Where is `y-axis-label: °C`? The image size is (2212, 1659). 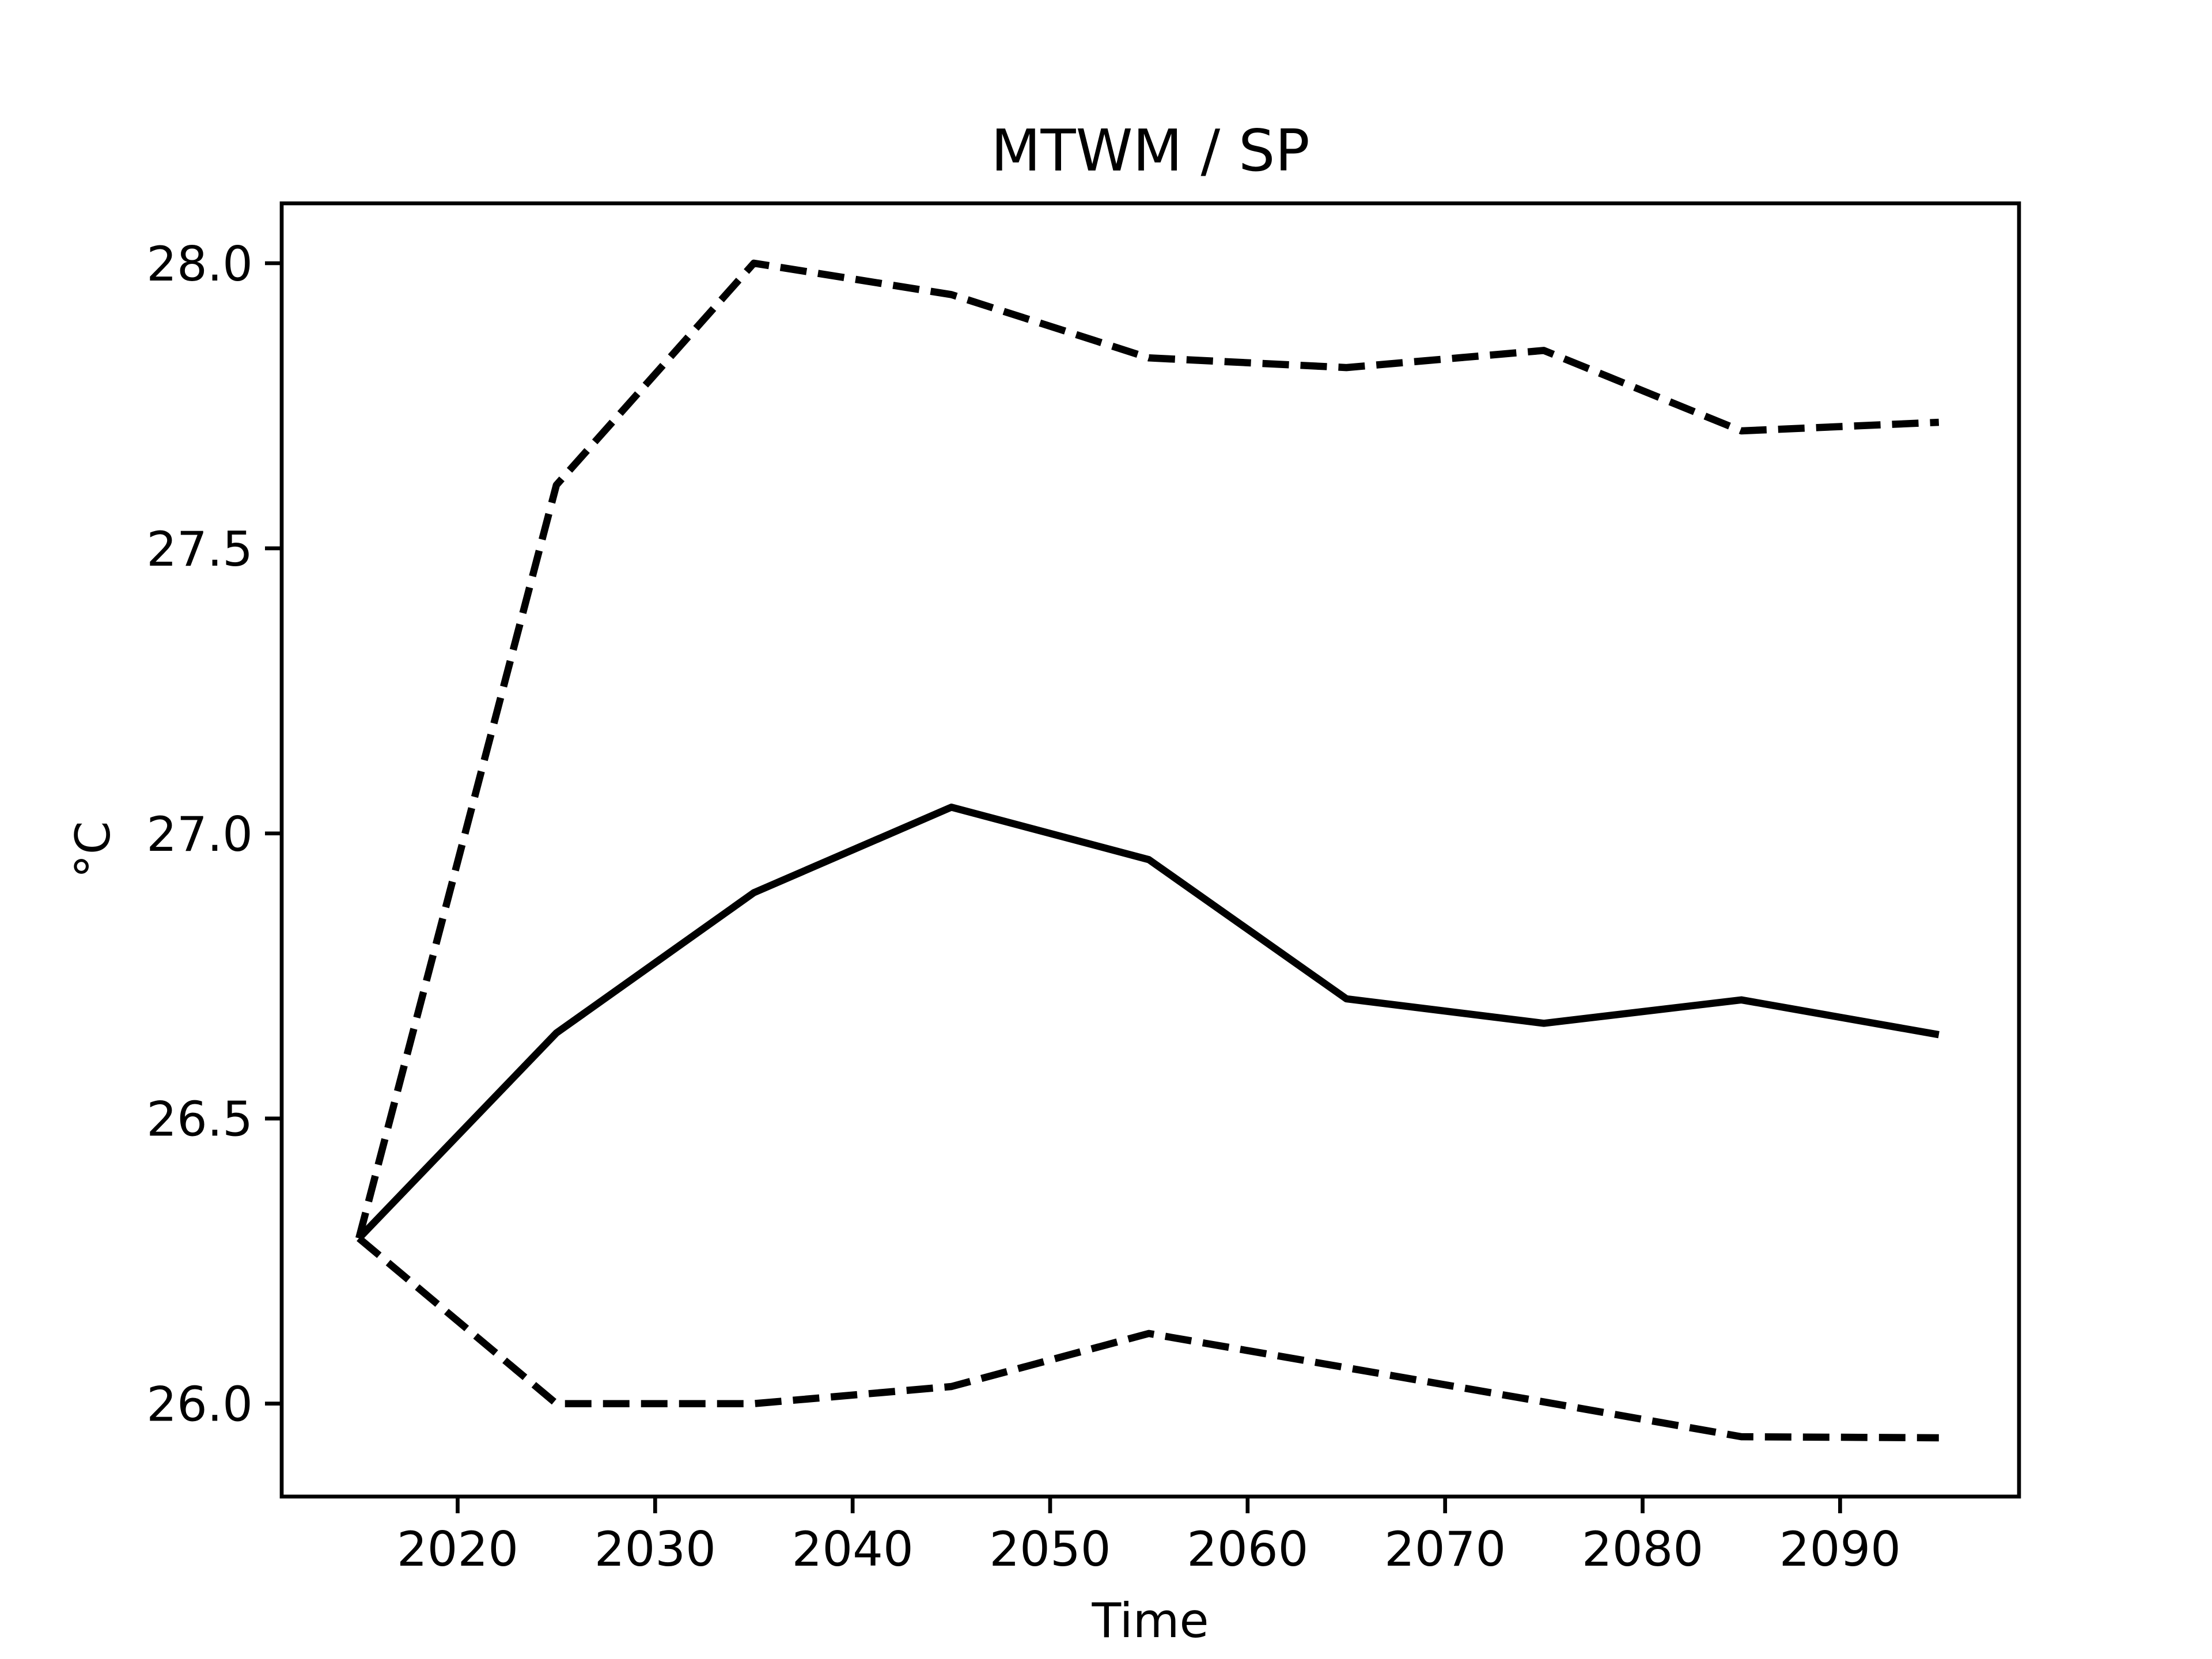
y-axis-label: °C is located at coordinates (93, 849).